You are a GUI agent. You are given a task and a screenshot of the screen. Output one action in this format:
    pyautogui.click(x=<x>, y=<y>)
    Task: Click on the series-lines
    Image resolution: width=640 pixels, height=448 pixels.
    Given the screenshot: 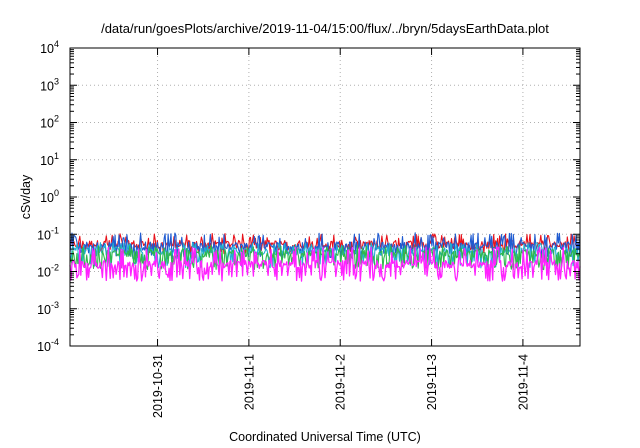 What is the action you would take?
    pyautogui.click(x=325, y=257)
    